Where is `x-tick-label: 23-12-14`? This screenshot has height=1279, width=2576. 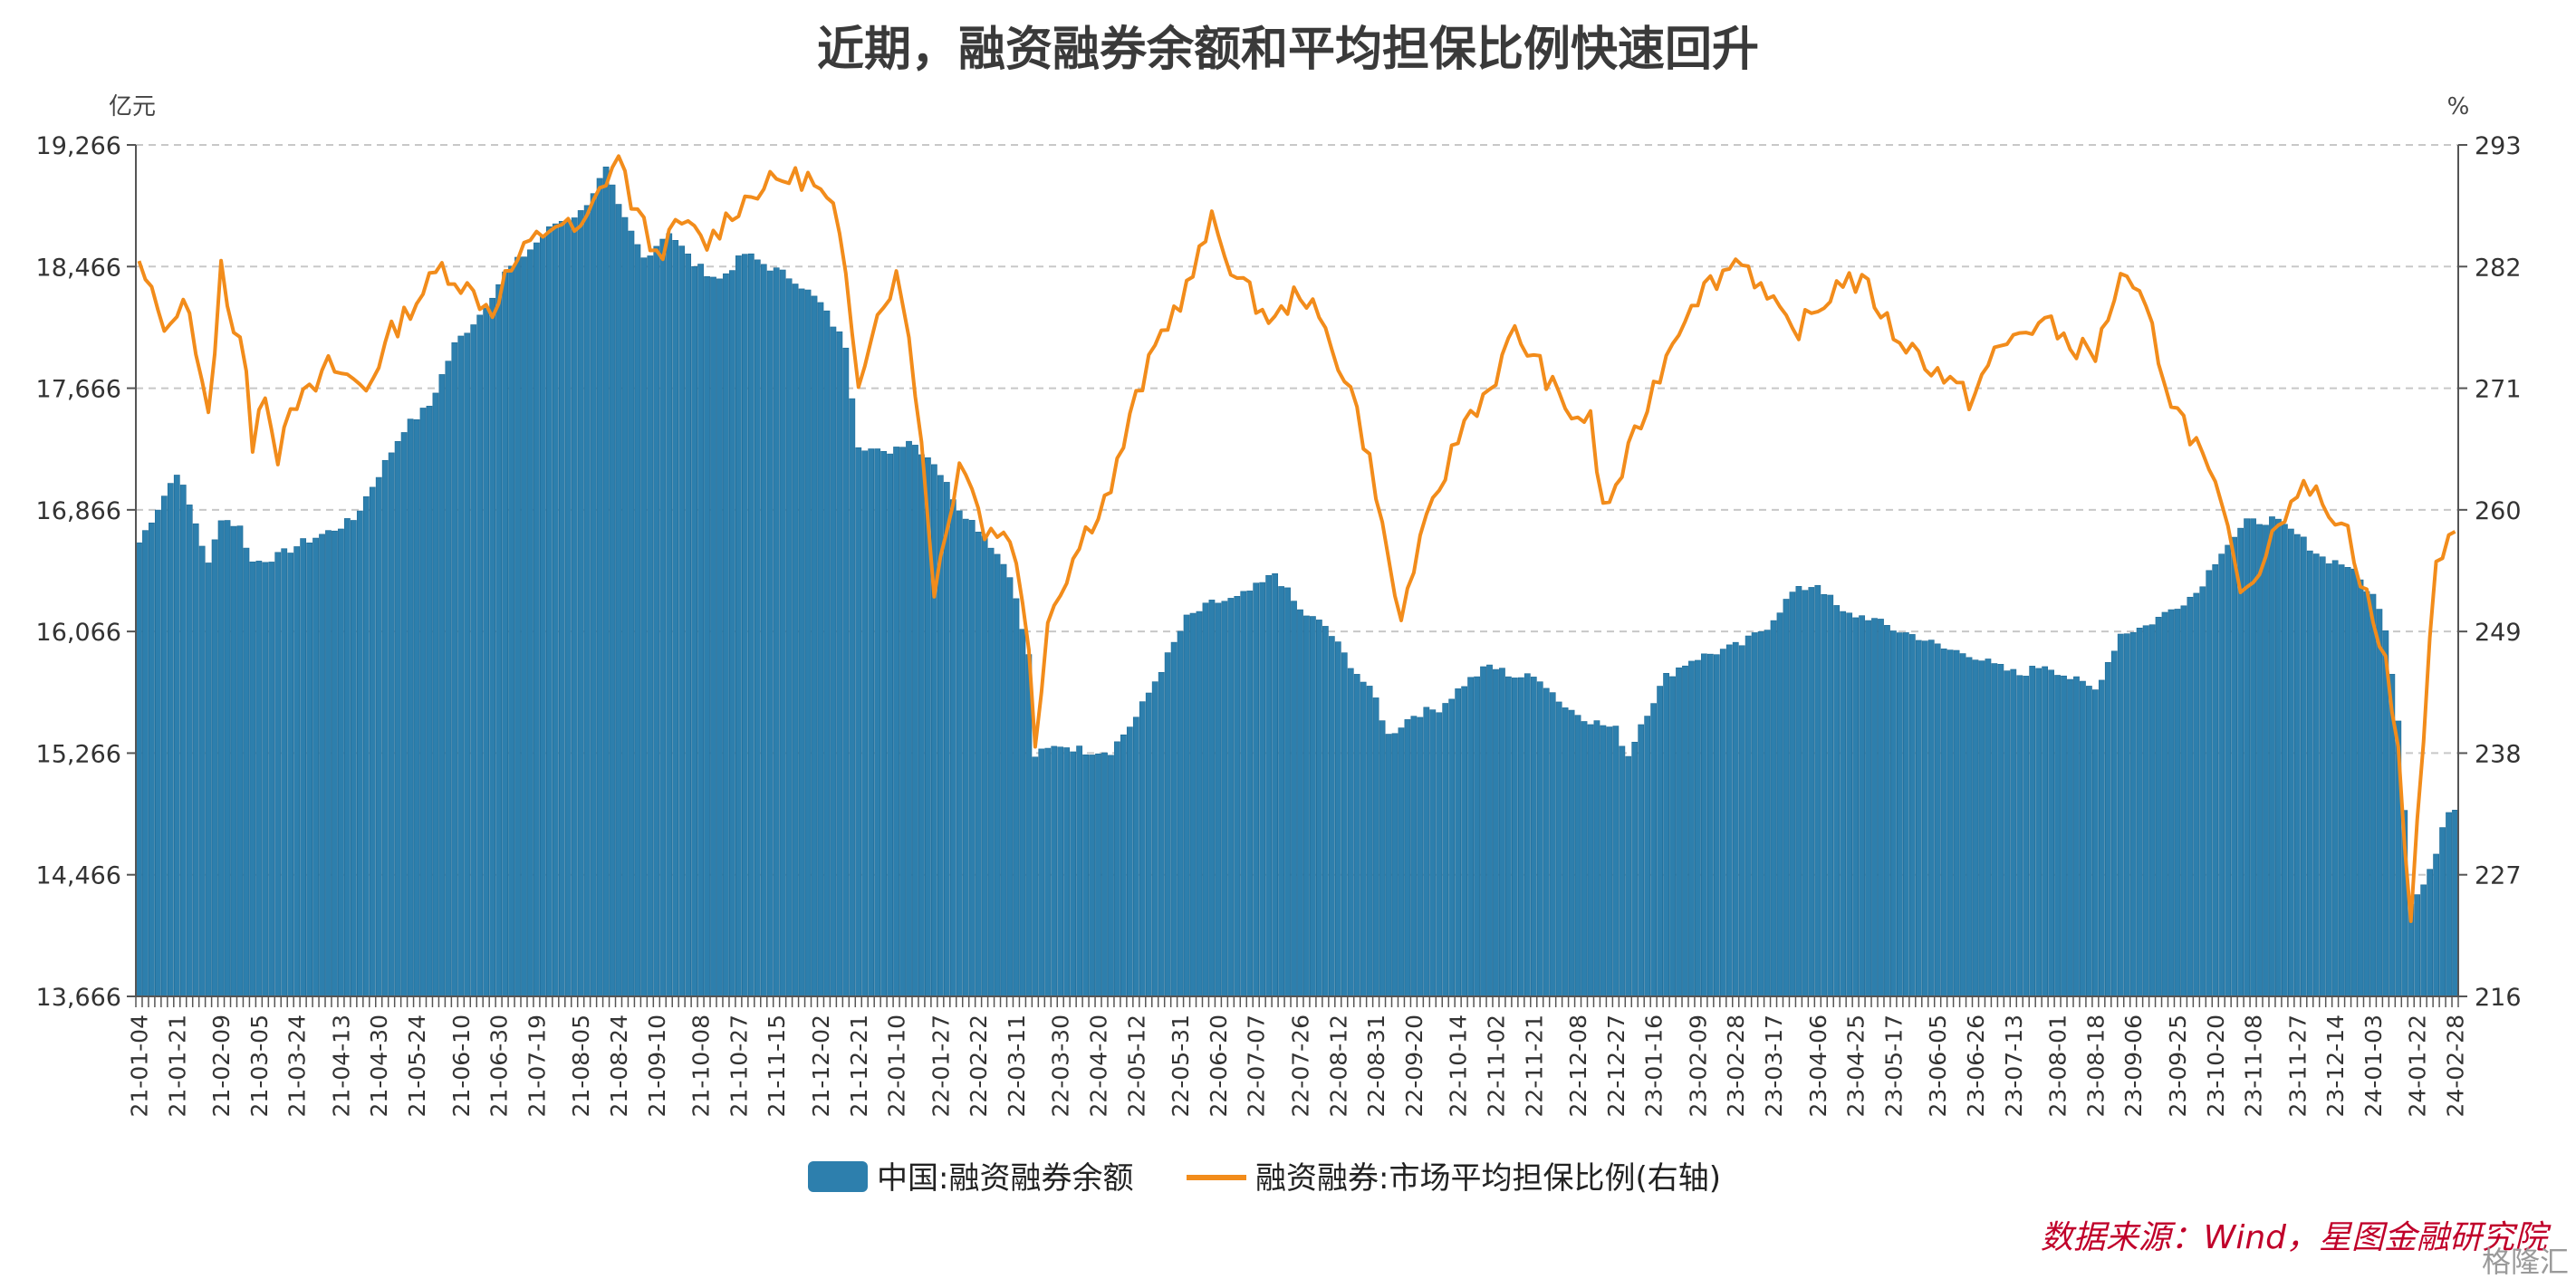
x-tick-label: 23-12-14 is located at coordinates (2335, 1066).